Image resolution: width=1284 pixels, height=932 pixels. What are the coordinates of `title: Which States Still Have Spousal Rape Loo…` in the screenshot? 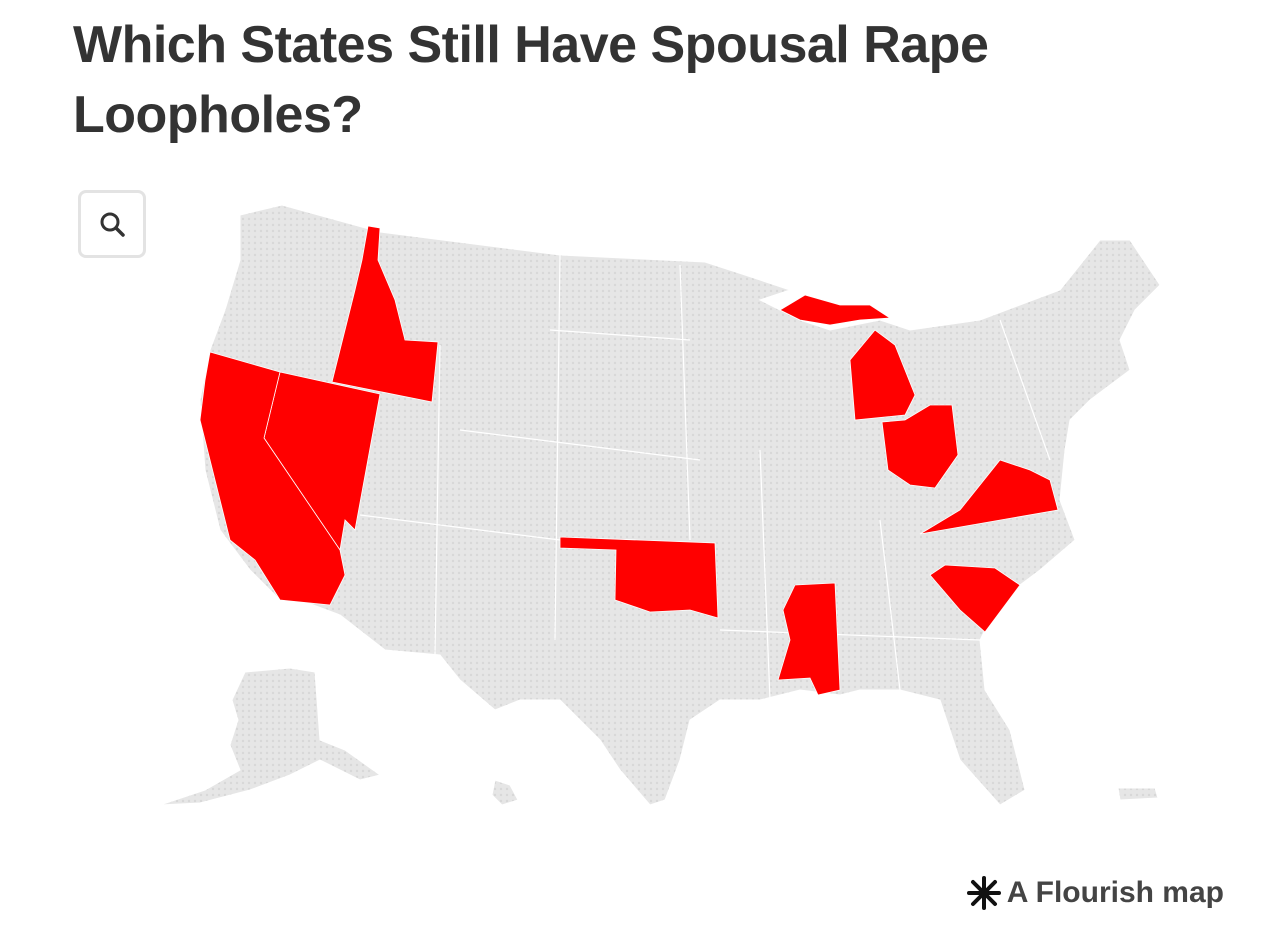 It's located at (531, 80).